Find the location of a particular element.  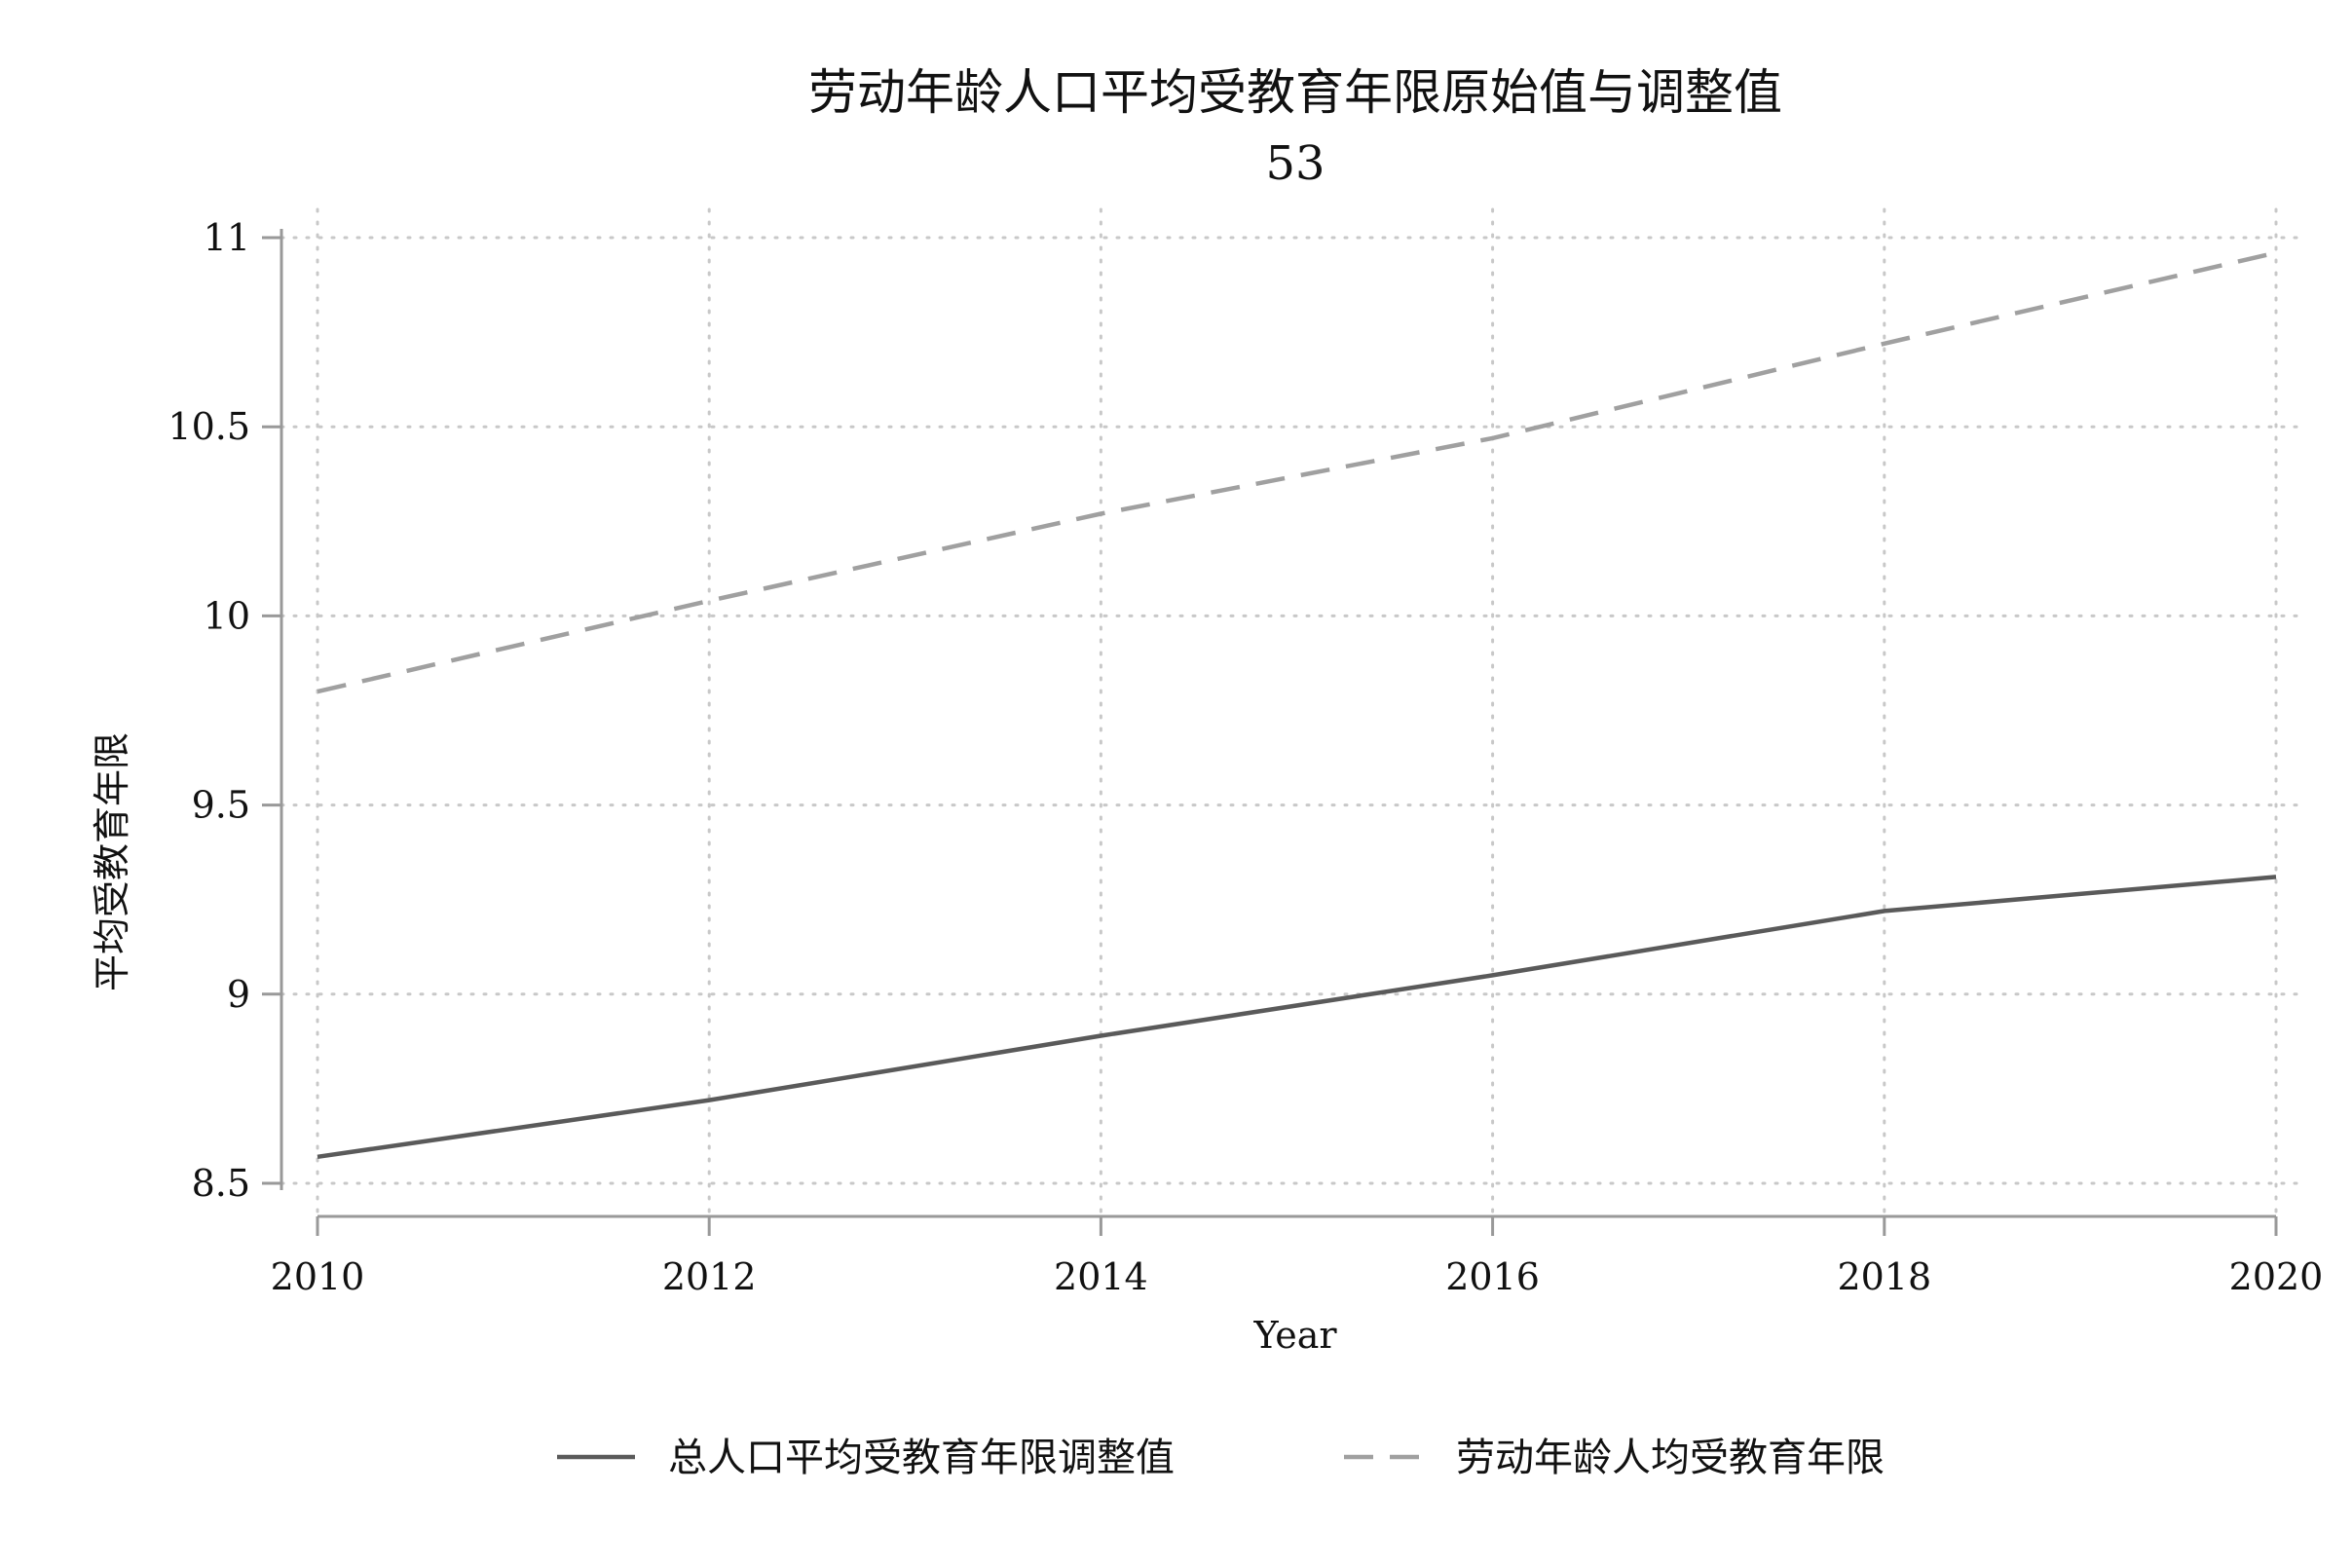

x-tick-label: 2018 is located at coordinates (1884, 1276).